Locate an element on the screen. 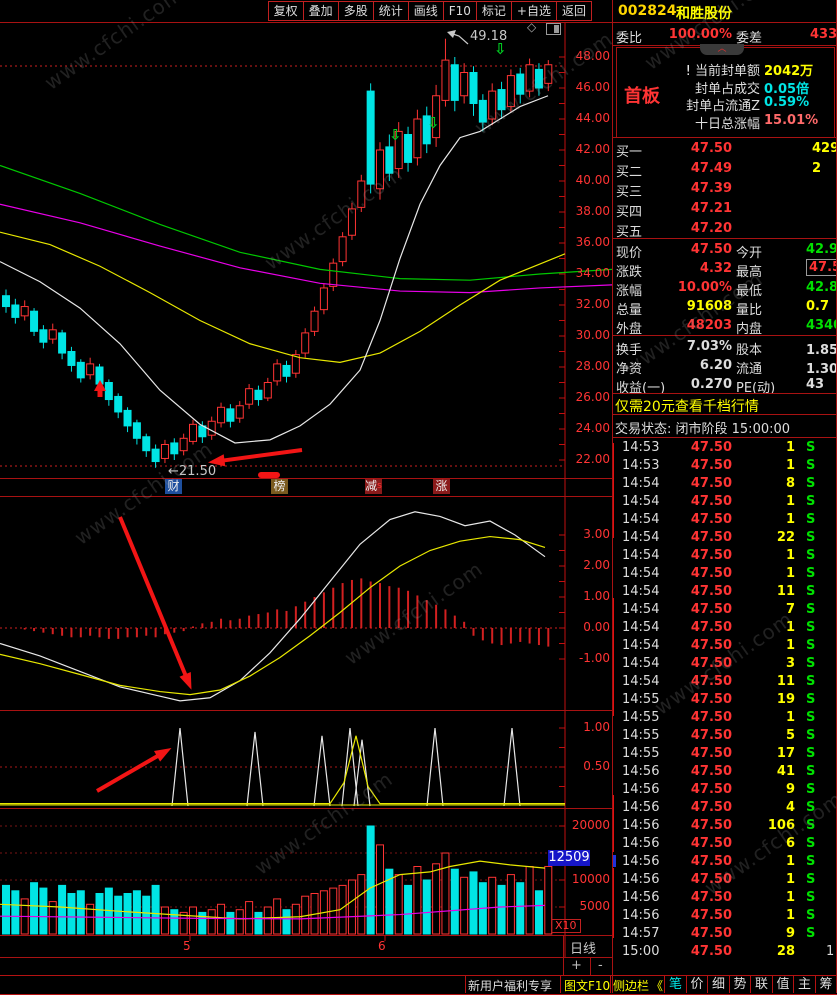 Image resolution: width=837 pixels, height=995 pixels. trade-time: 14:55 is located at coordinates (641, 735).